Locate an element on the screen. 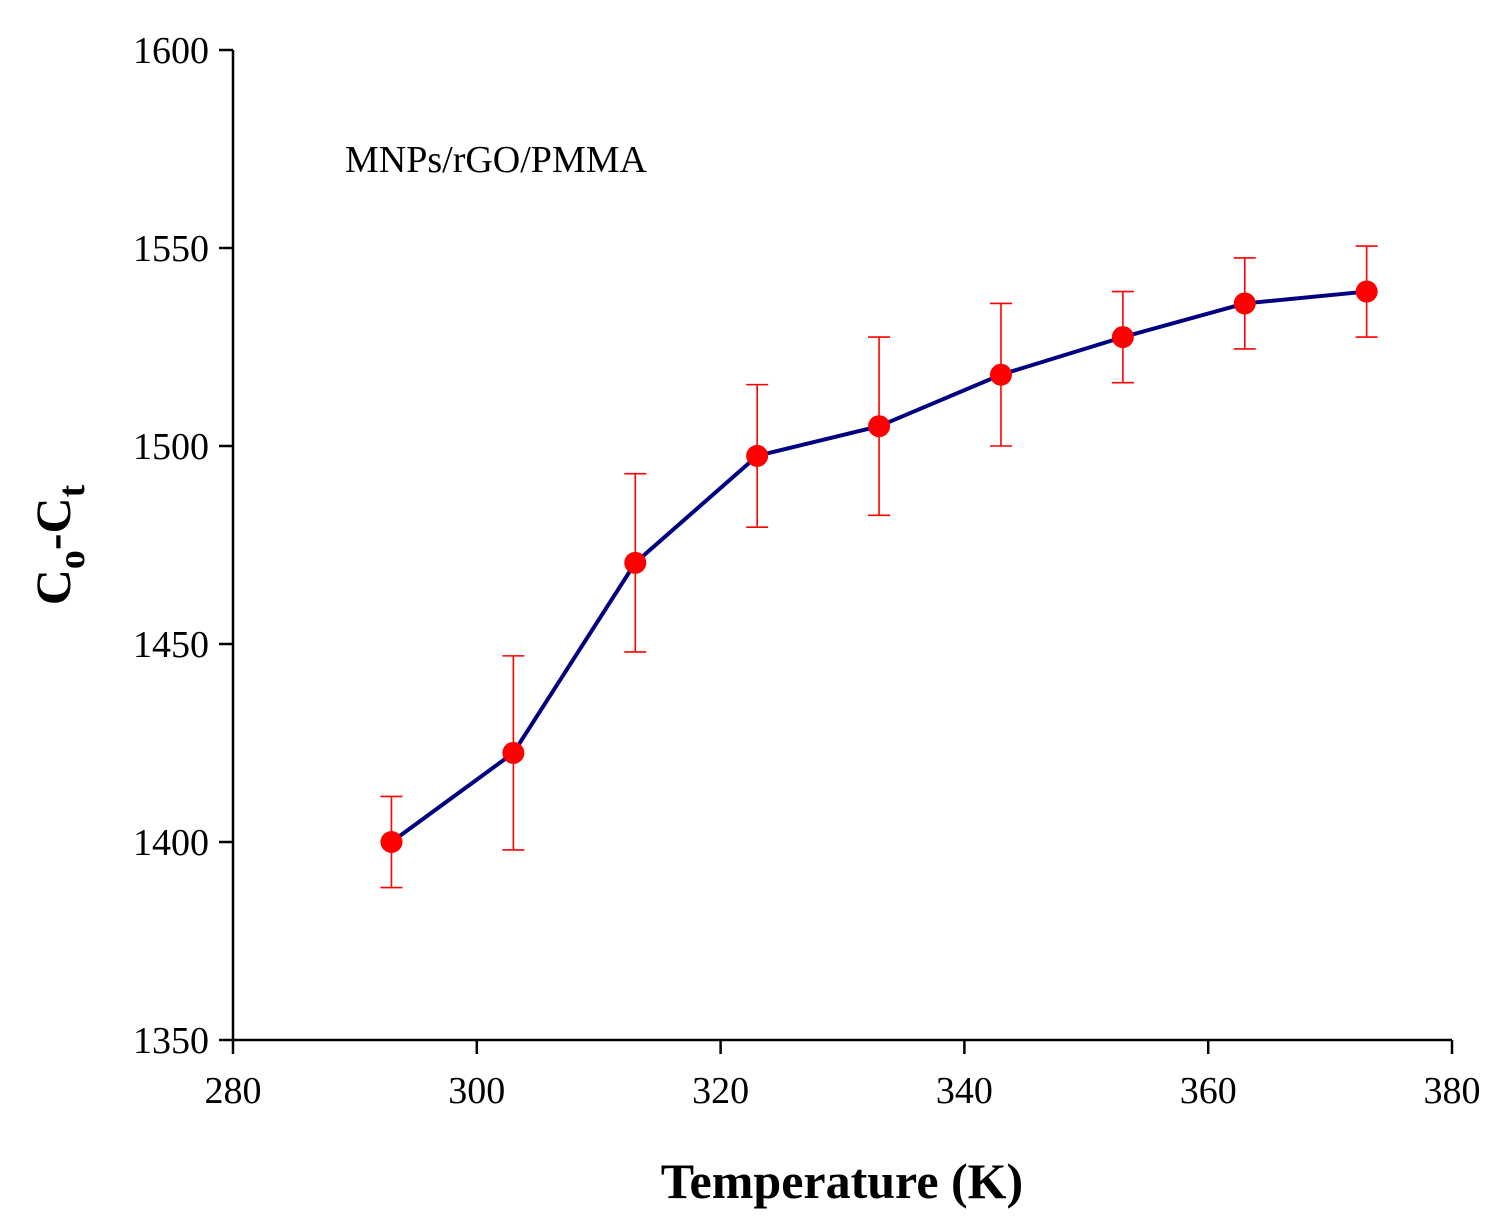 This screenshot has width=1500, height=1228. y-axis-title-c1: C is located at coordinates (53, 587).